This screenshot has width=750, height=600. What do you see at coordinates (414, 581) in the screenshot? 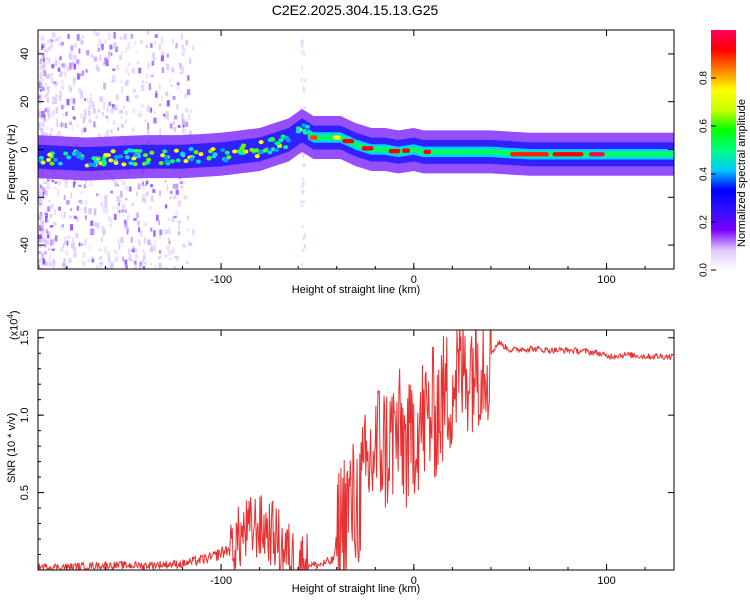
I see `bottom-xtick-label: 0` at bounding box center [414, 581].